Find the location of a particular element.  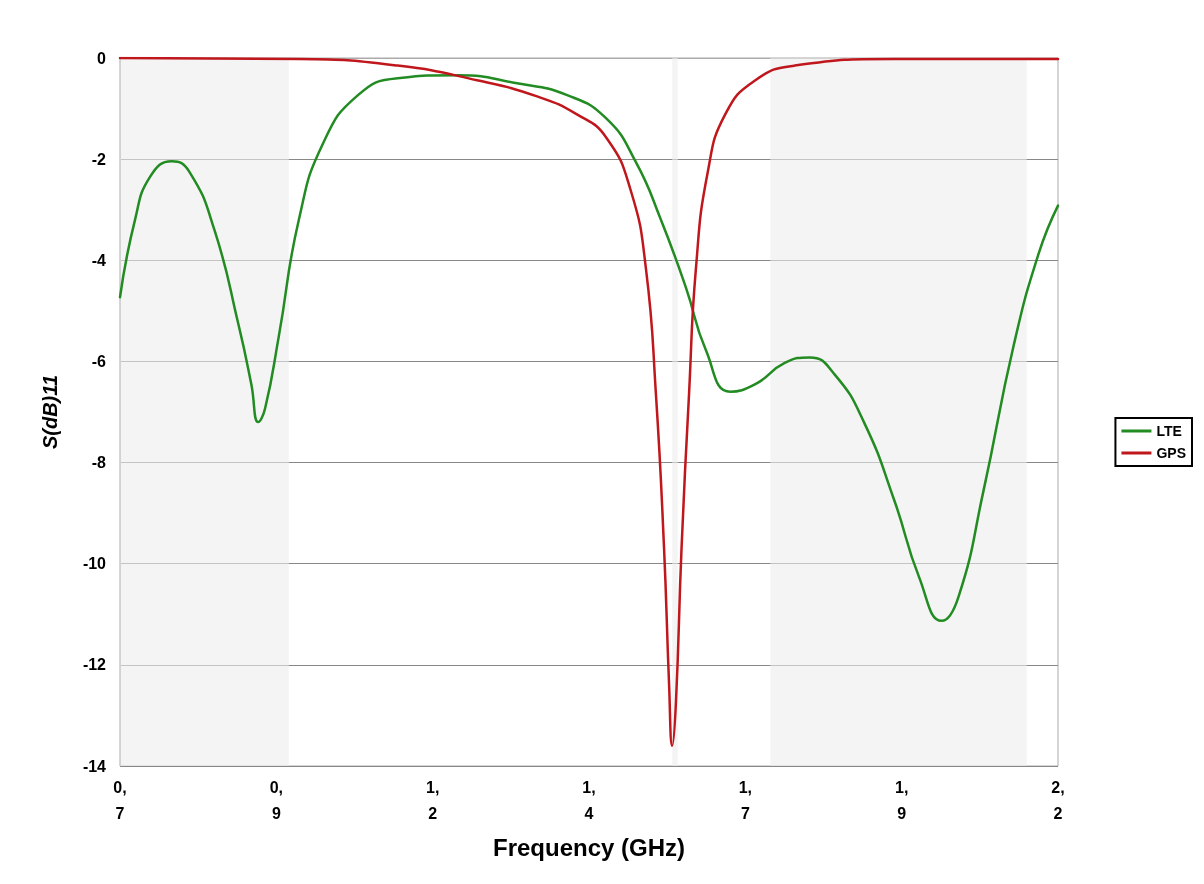

x-tick-label: 1,7 is located at coordinates (745, 800).